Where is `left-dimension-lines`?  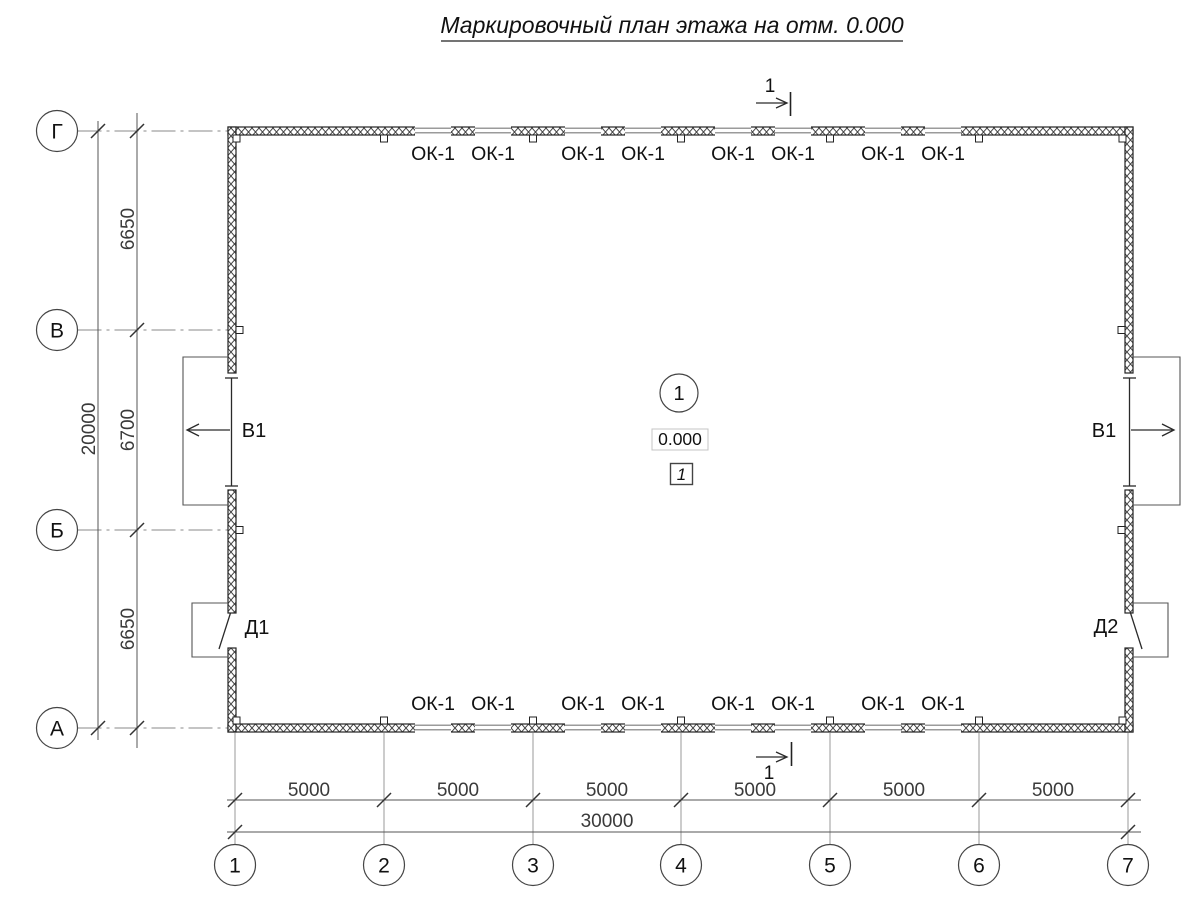
left-dimension-lines is located at coordinates (117, 430).